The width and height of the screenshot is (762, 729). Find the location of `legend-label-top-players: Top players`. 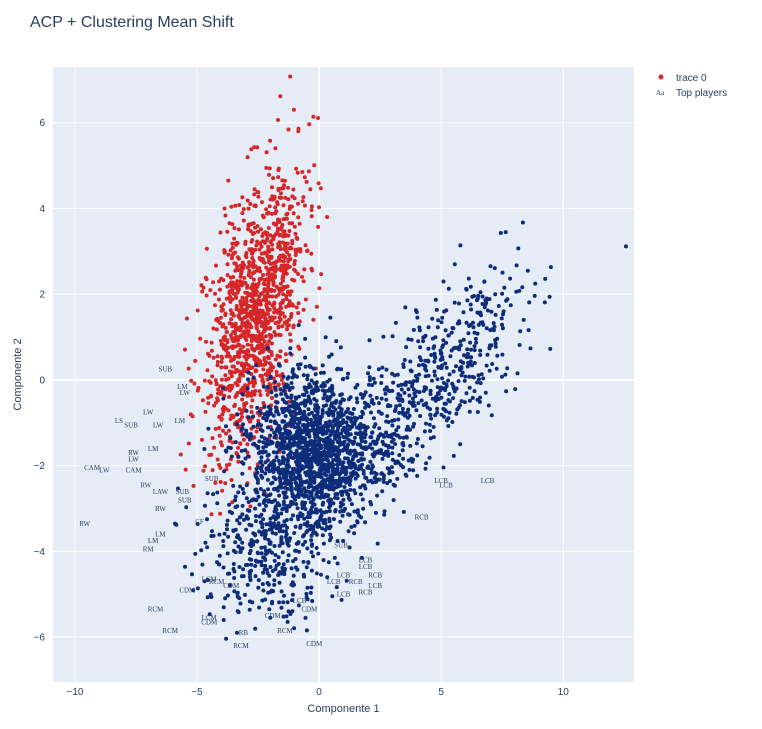

legend-label-top-players: Top players is located at coordinates (701, 93).